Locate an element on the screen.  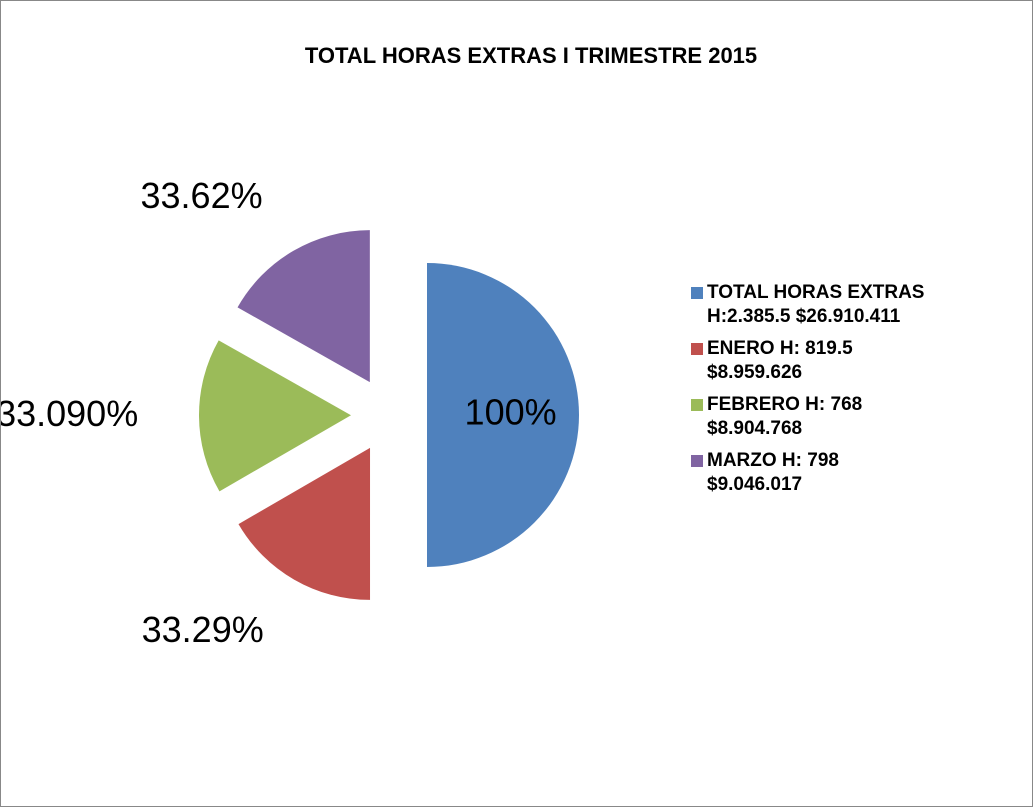
legend-item: ENERO H: 819.5 $8.959.626 is located at coordinates (858, 361).